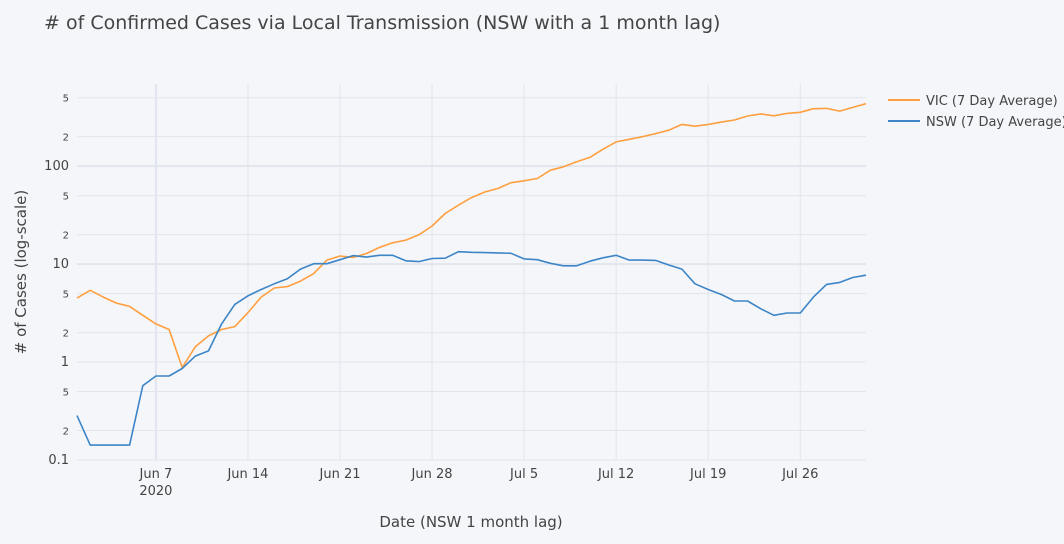 The height and width of the screenshot is (544, 1064). I want to click on legend-label: NSW (7 Day Average), so click(995, 122).